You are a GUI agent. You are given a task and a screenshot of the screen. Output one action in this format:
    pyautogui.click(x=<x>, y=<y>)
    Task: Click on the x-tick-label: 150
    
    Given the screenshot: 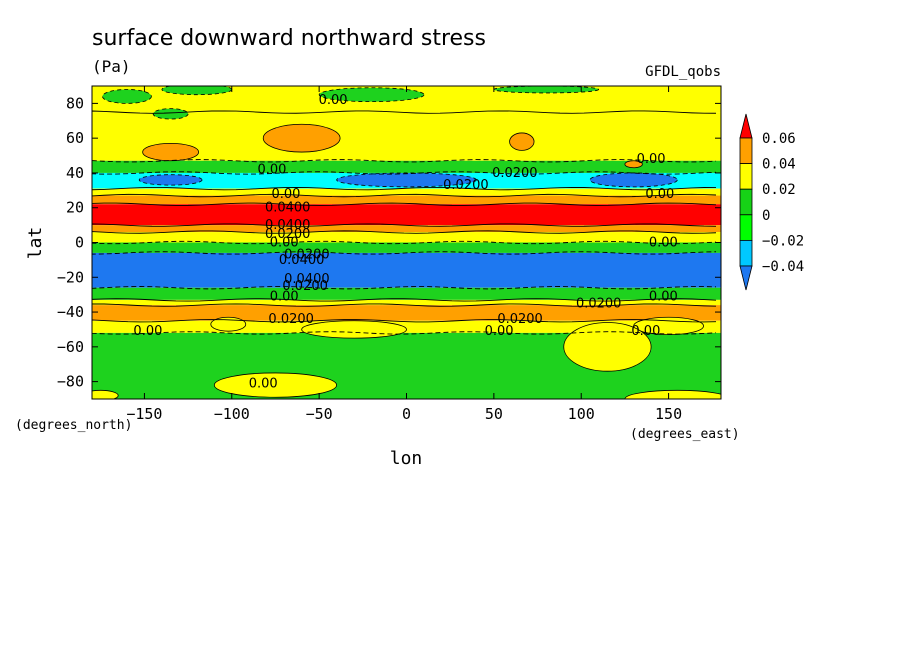 What is the action you would take?
    pyautogui.click(x=668, y=414)
    